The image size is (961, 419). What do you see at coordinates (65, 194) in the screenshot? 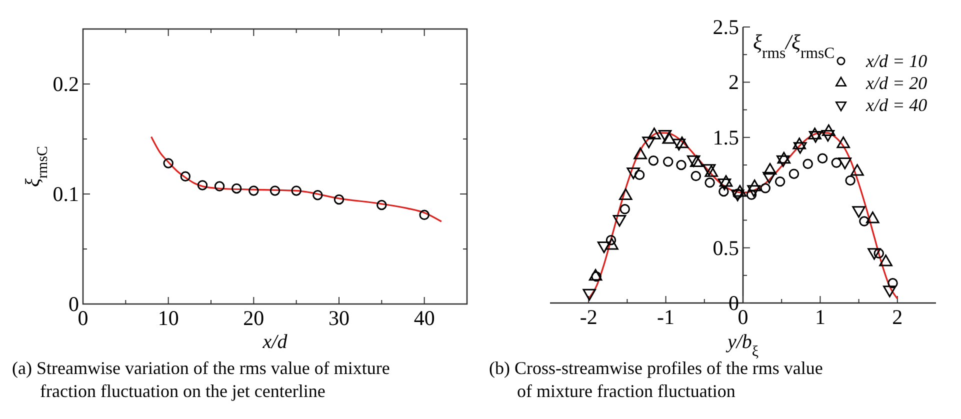
I see `y-tick-label: 0.1` at bounding box center [65, 194].